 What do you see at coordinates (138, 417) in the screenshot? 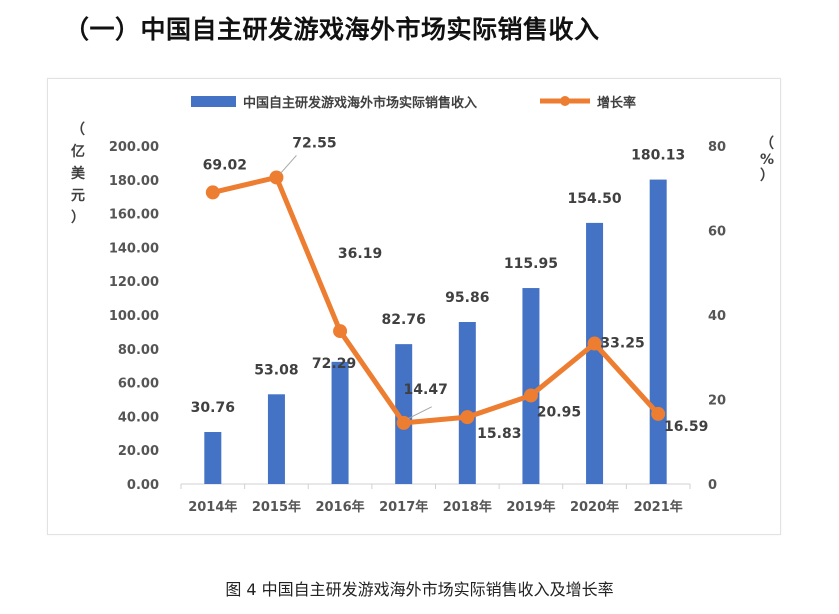
I see `y-left-tick-label: 40.00` at bounding box center [138, 417].